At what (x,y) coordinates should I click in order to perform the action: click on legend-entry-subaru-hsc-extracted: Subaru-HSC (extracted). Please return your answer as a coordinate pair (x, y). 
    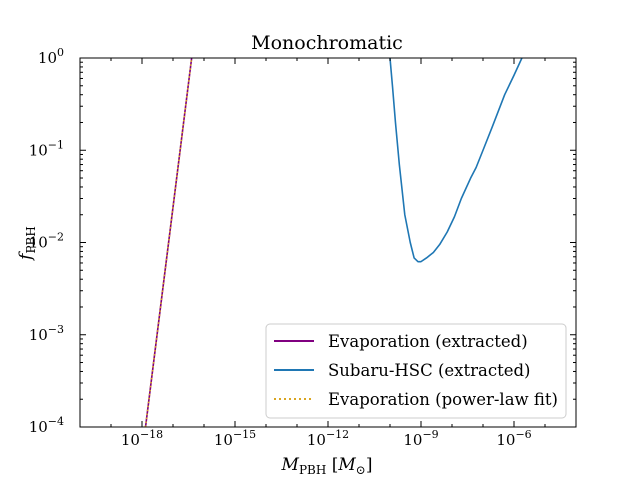
    Looking at the image, I should click on (402, 370).